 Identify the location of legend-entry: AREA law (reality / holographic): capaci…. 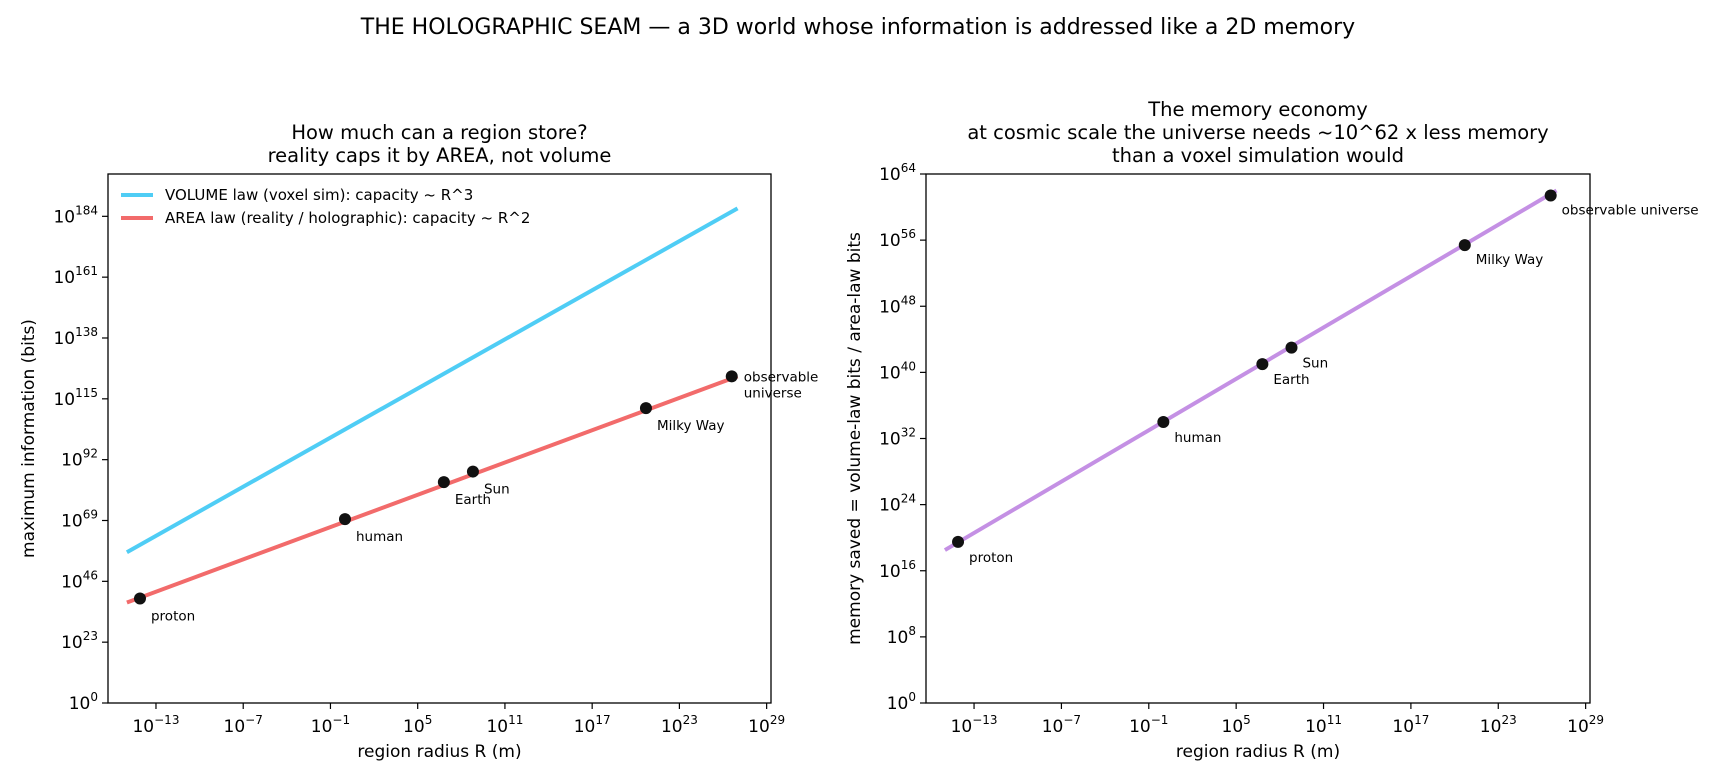
(347, 218).